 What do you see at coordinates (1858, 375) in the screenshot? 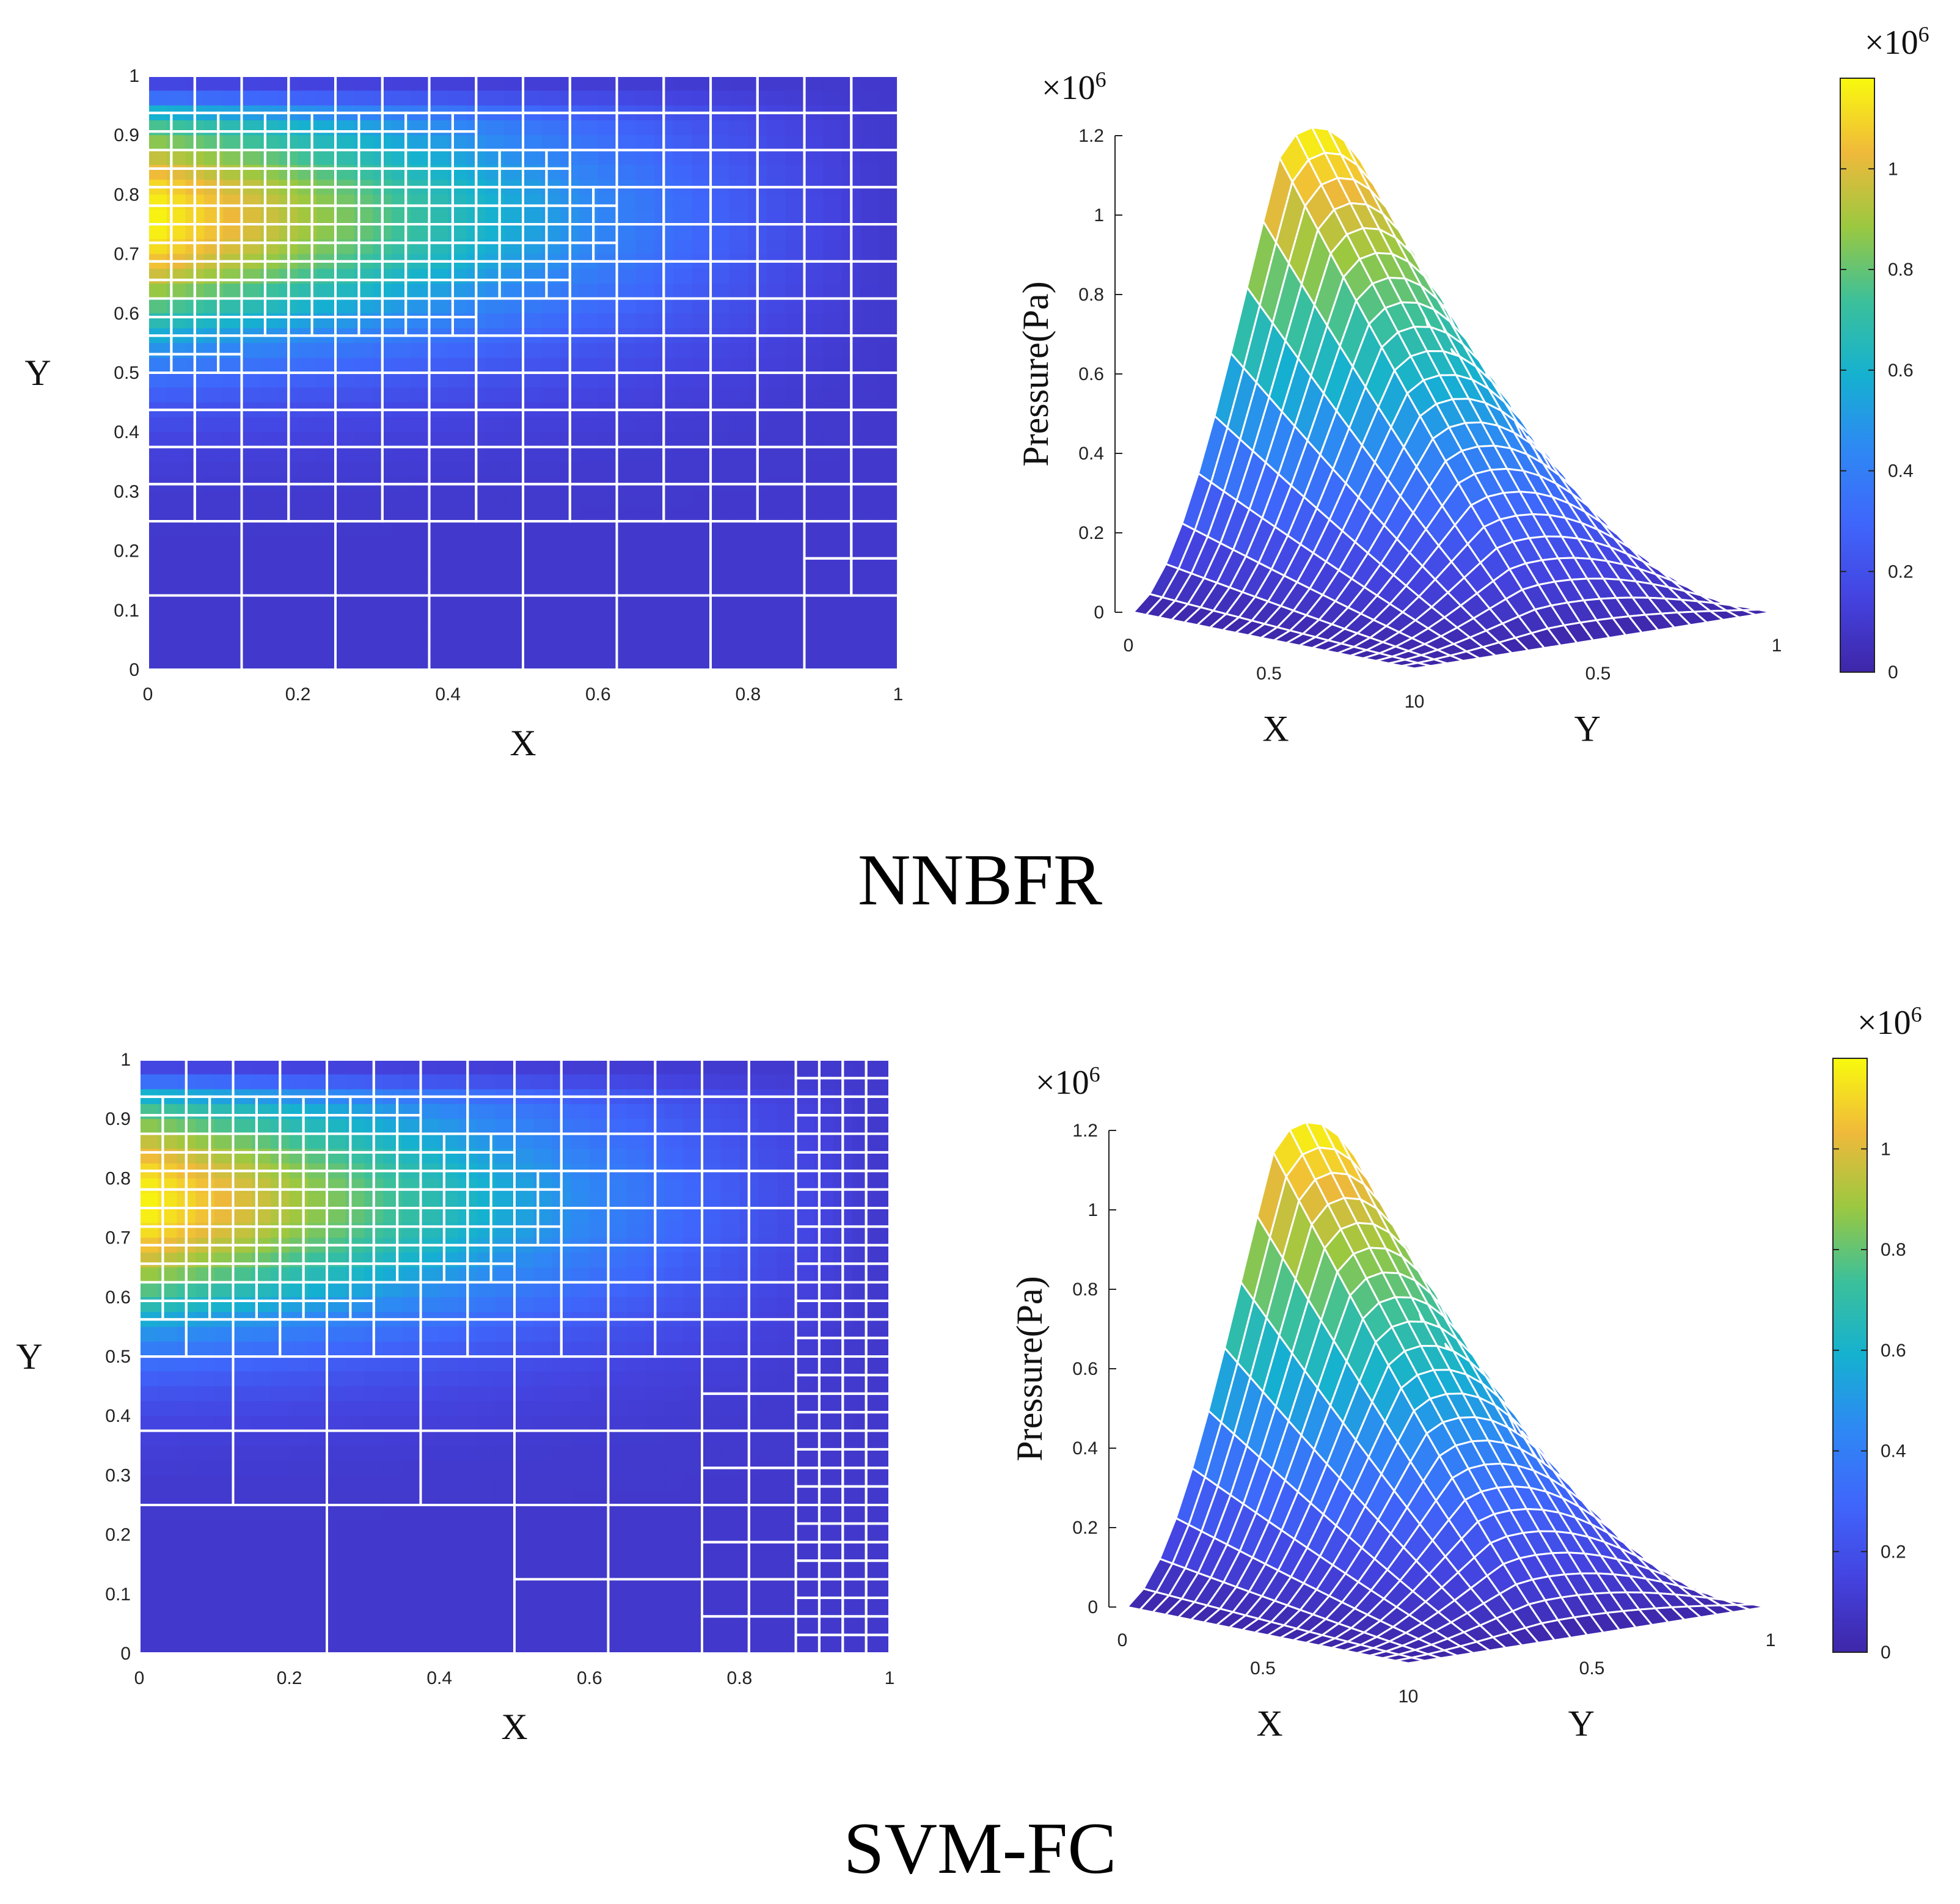
I see `colorbar-gradient` at bounding box center [1858, 375].